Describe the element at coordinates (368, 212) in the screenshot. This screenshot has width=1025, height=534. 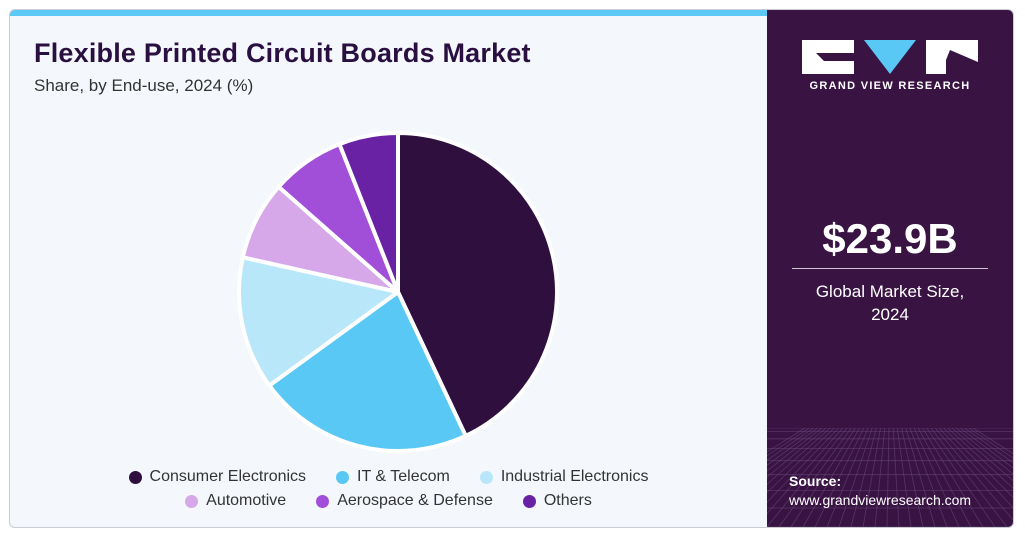
I see `pie-slice-others` at that location.